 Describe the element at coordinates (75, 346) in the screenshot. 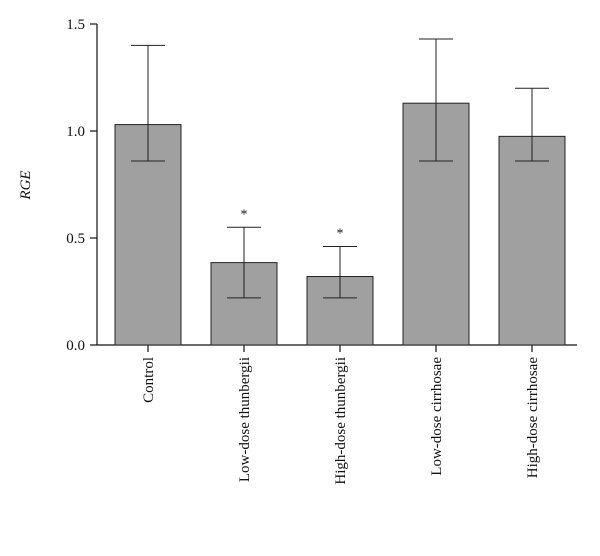

I see `y-tick-label: 0.0` at that location.